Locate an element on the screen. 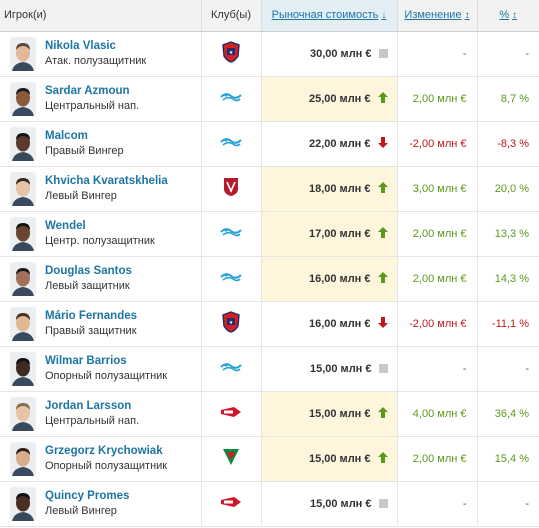  player-name-link: Khvicha Kvaratskhelia is located at coordinates (106, 181).